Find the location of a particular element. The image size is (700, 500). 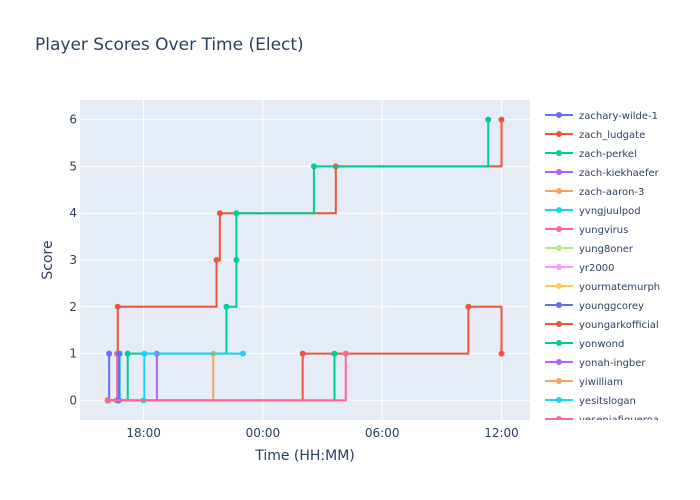

legend-label: yonwond is located at coordinates (601, 344).